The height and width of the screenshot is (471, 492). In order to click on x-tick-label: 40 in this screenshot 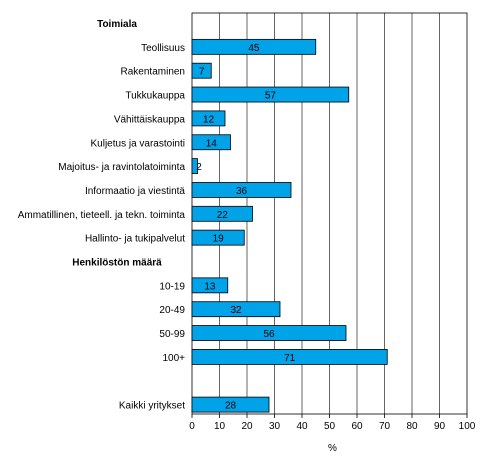, I will do `click(302, 426)`.